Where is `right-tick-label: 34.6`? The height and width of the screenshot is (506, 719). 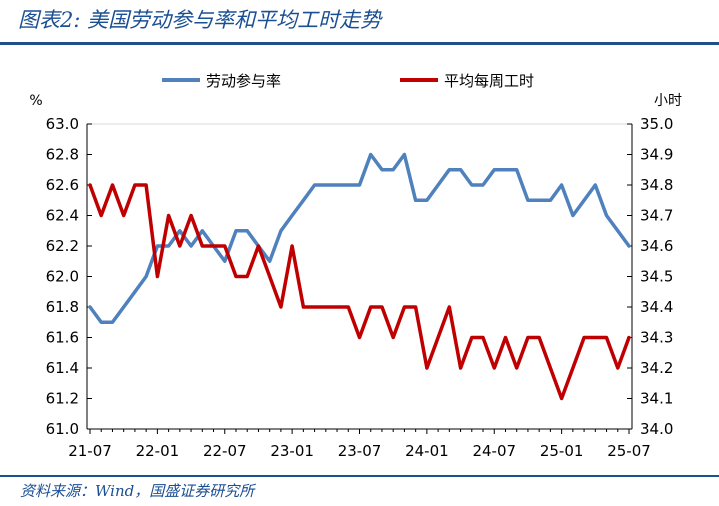
right-tick-label: 34.6 is located at coordinates (656, 246).